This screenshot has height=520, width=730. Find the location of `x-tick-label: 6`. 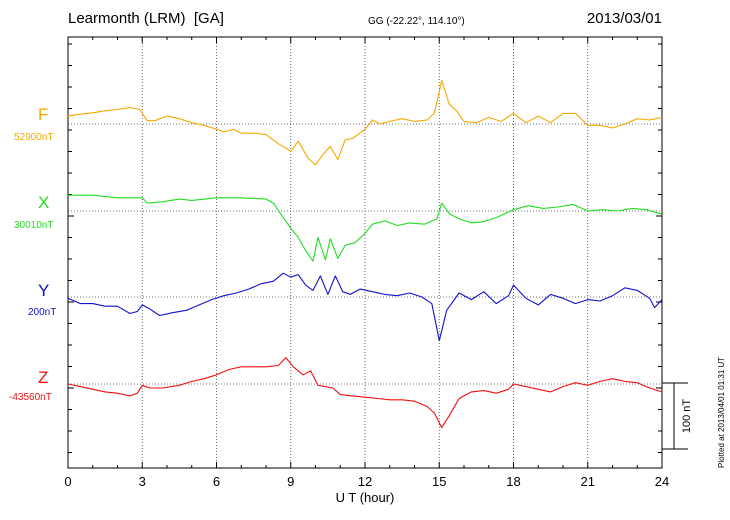

x-tick-label: 6 is located at coordinates (216, 481).